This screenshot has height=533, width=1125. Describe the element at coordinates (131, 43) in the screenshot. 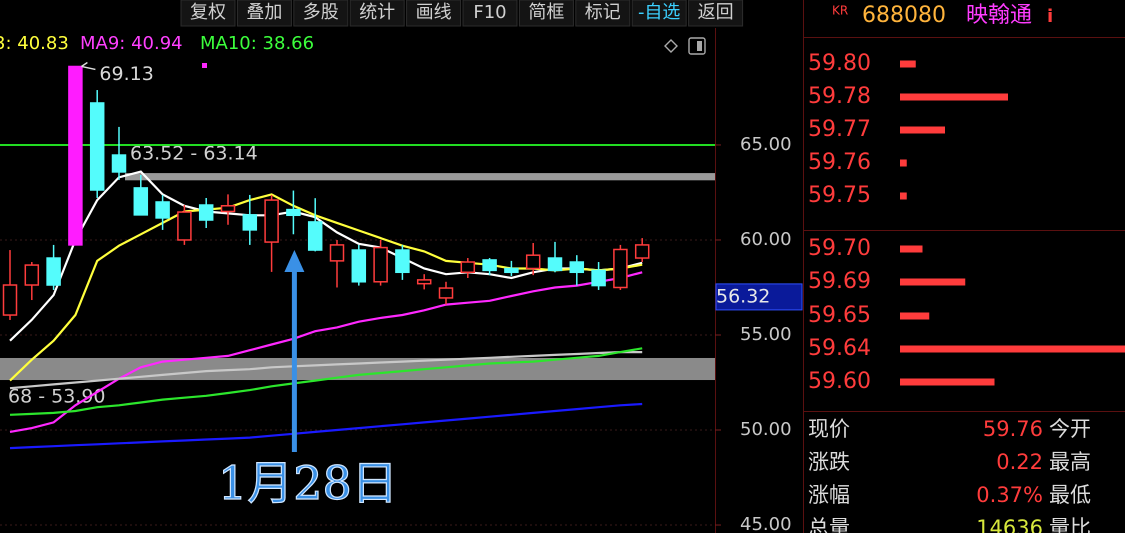

I see `ma-legend: MA9: 40.94` at that location.